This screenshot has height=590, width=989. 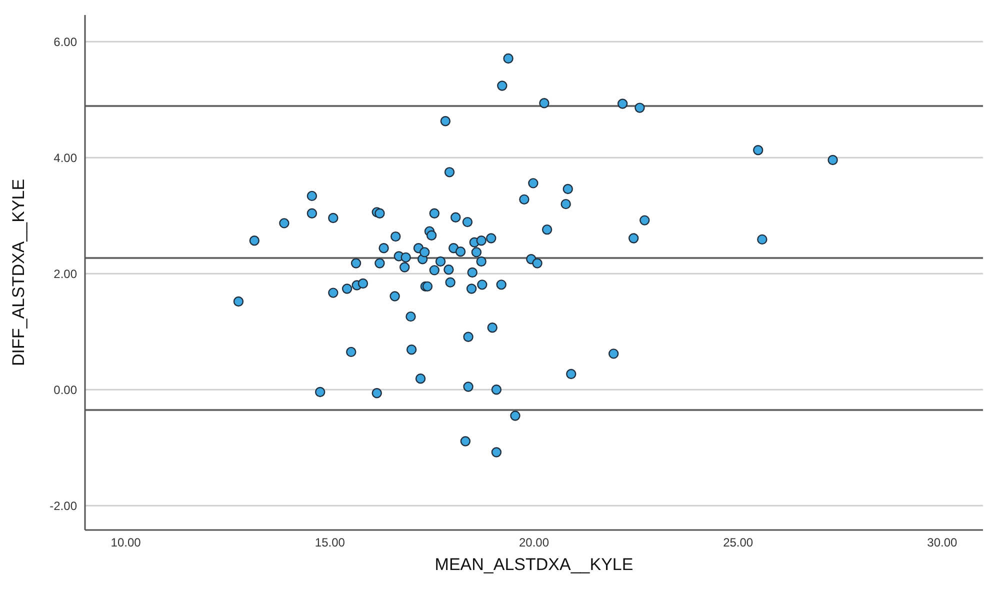 What do you see at coordinates (66, 157) in the screenshot?
I see `y-tick-label: 4.00` at bounding box center [66, 157].